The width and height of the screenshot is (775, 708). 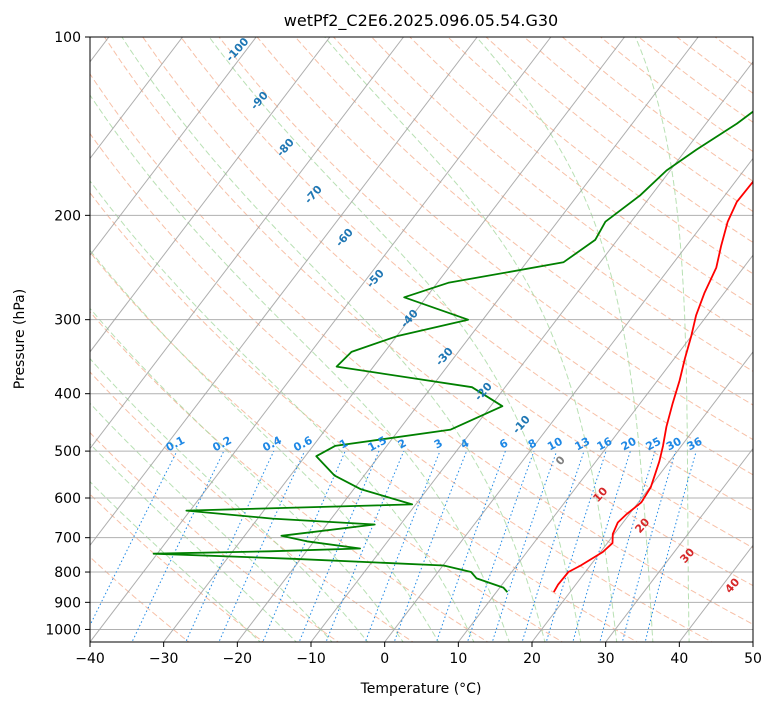 What do you see at coordinates (67, 539) in the screenshot?
I see `y-tick-label: 700` at bounding box center [67, 539].